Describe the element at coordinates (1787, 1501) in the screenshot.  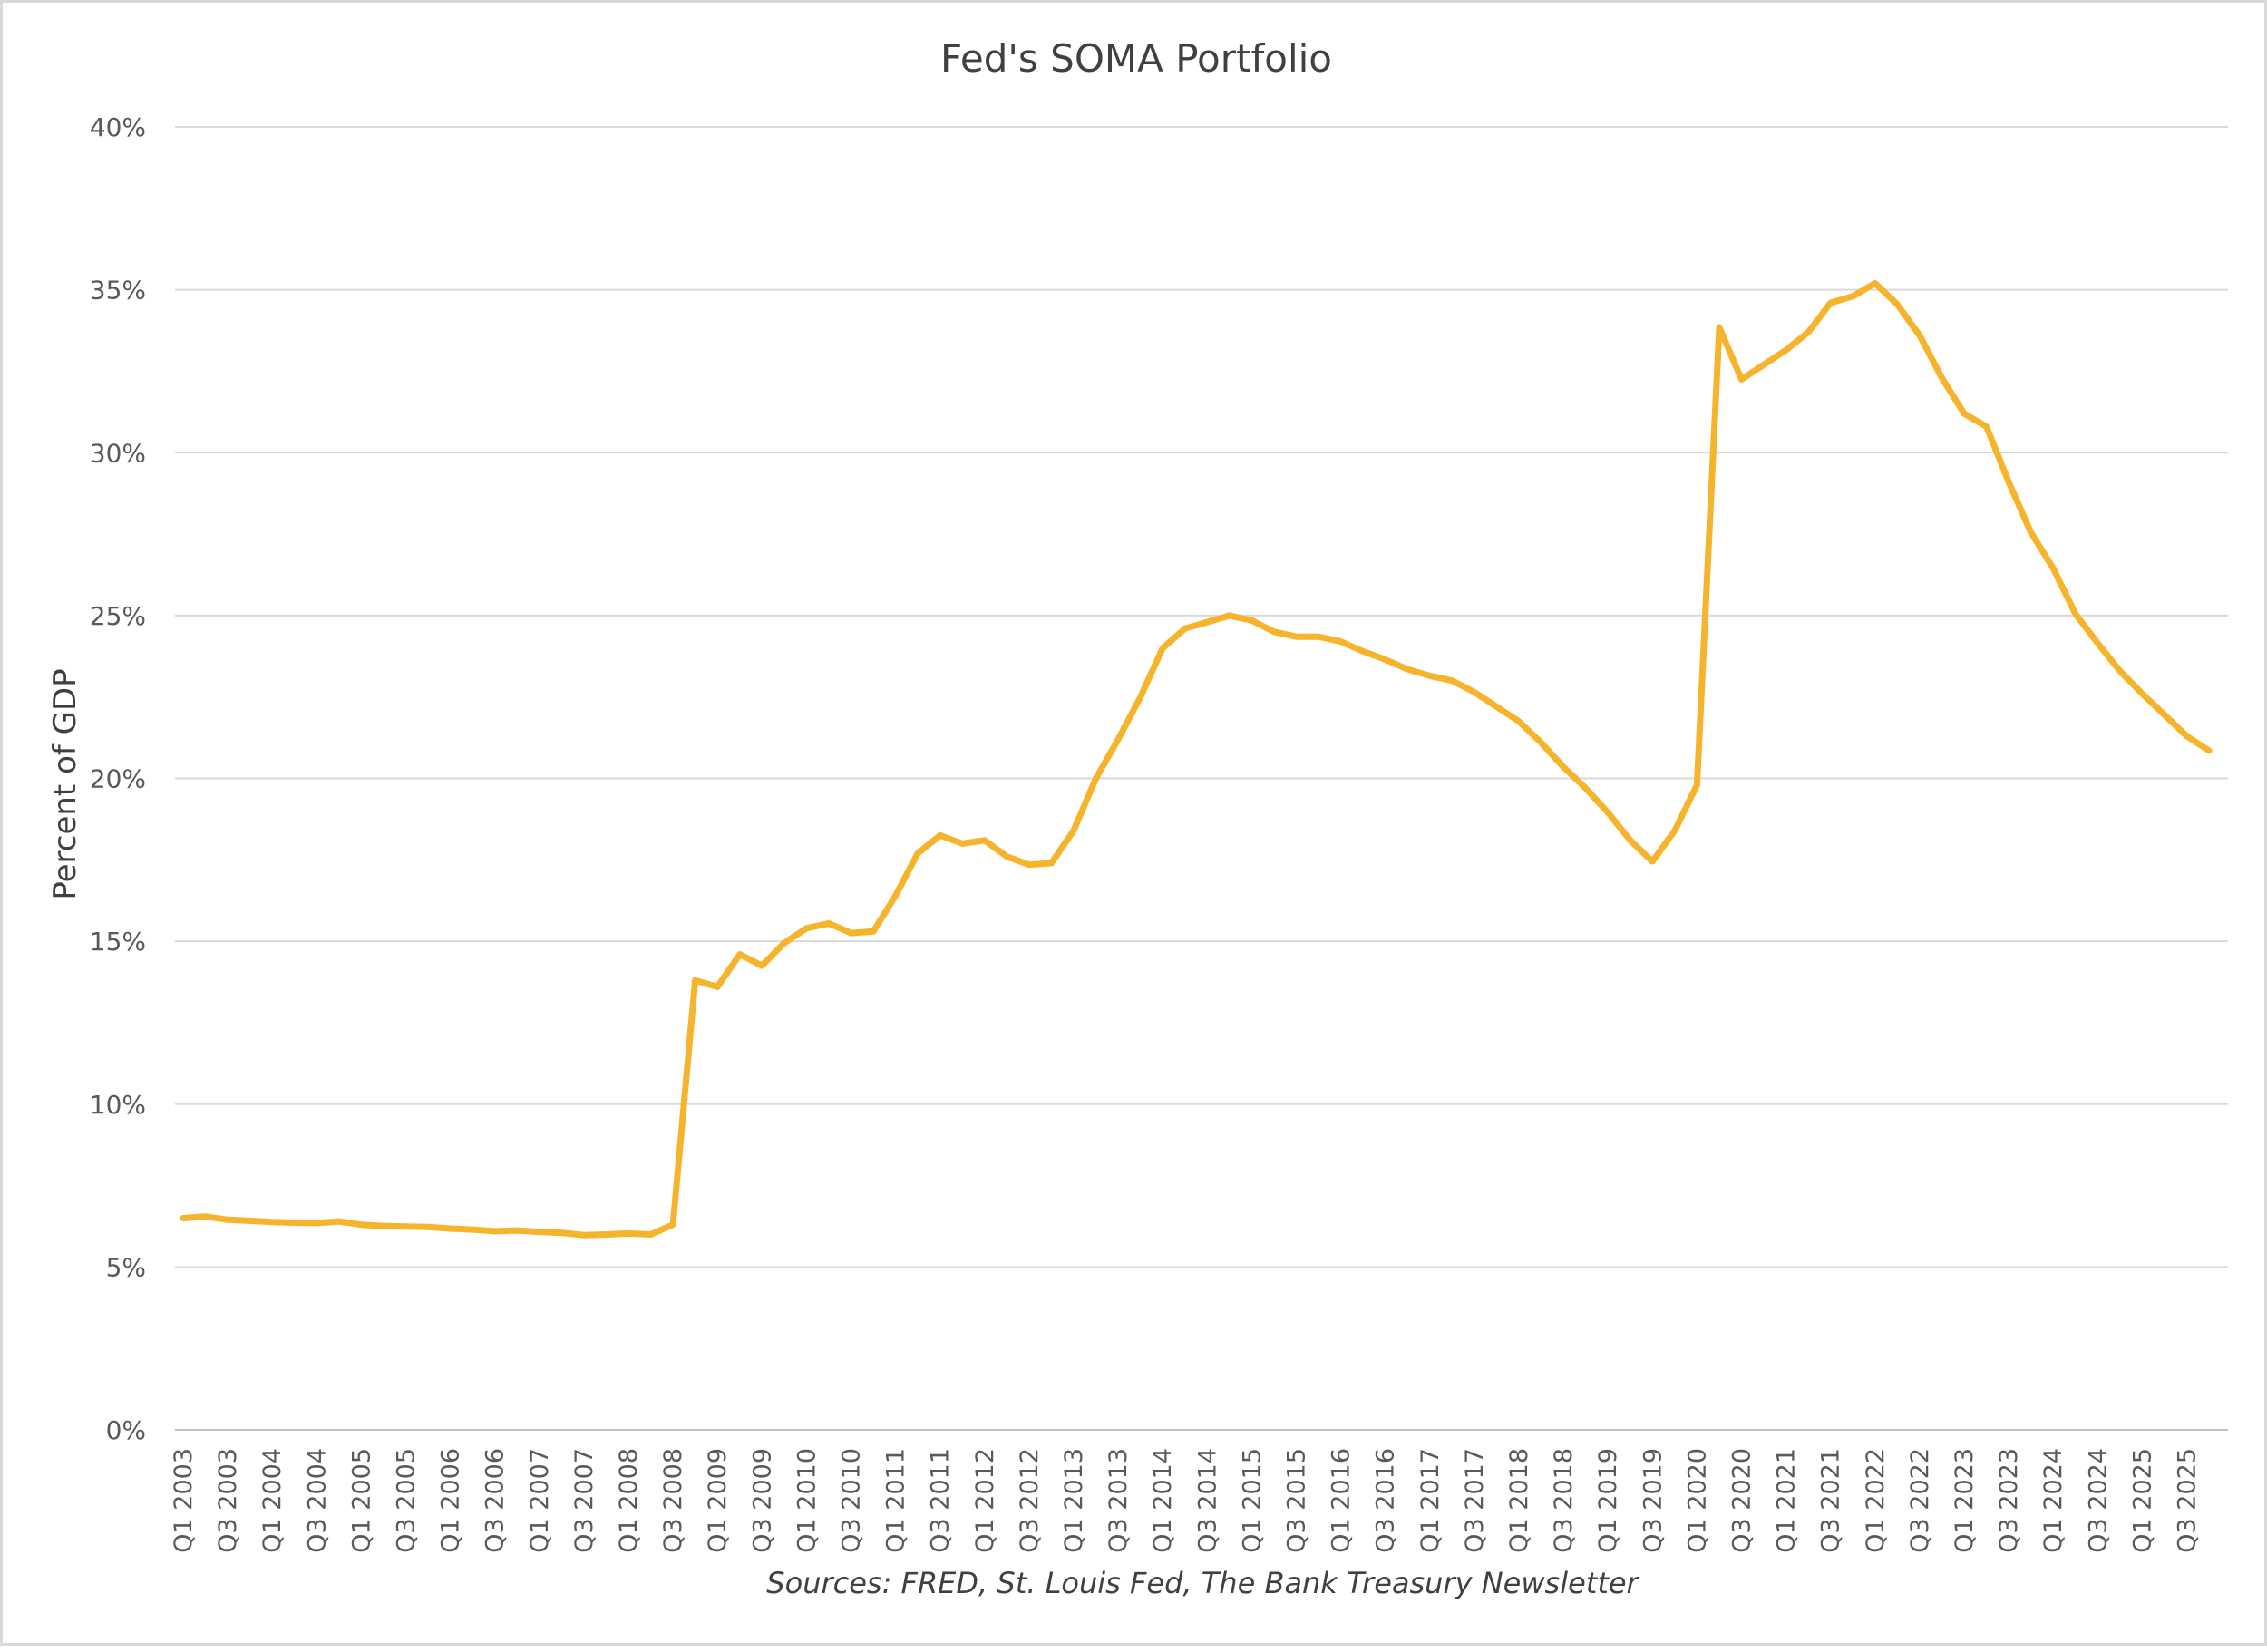
I see `x-tick-label: Q1 2021` at that location.